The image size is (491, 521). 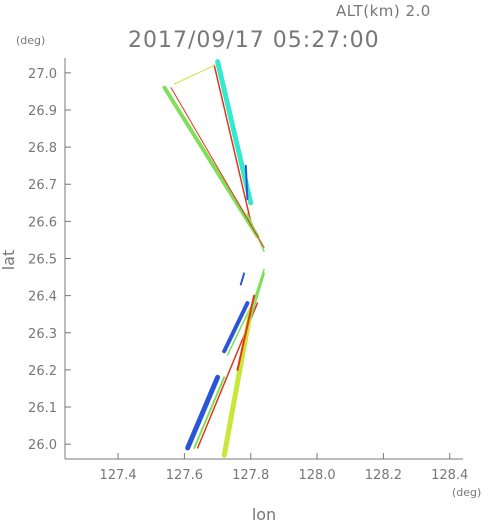 What do you see at coordinates (383, 475) in the screenshot?
I see `x-tick-label: 128.2` at bounding box center [383, 475].